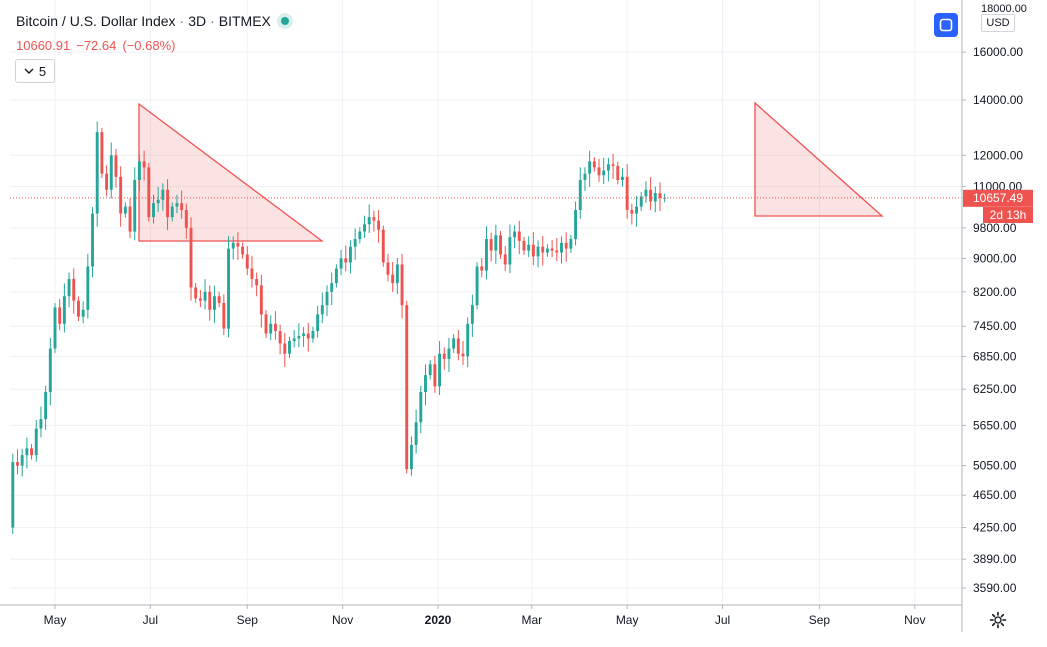 The height and width of the screenshot is (647, 1047). I want to click on market-status-icon, so click(284, 21).